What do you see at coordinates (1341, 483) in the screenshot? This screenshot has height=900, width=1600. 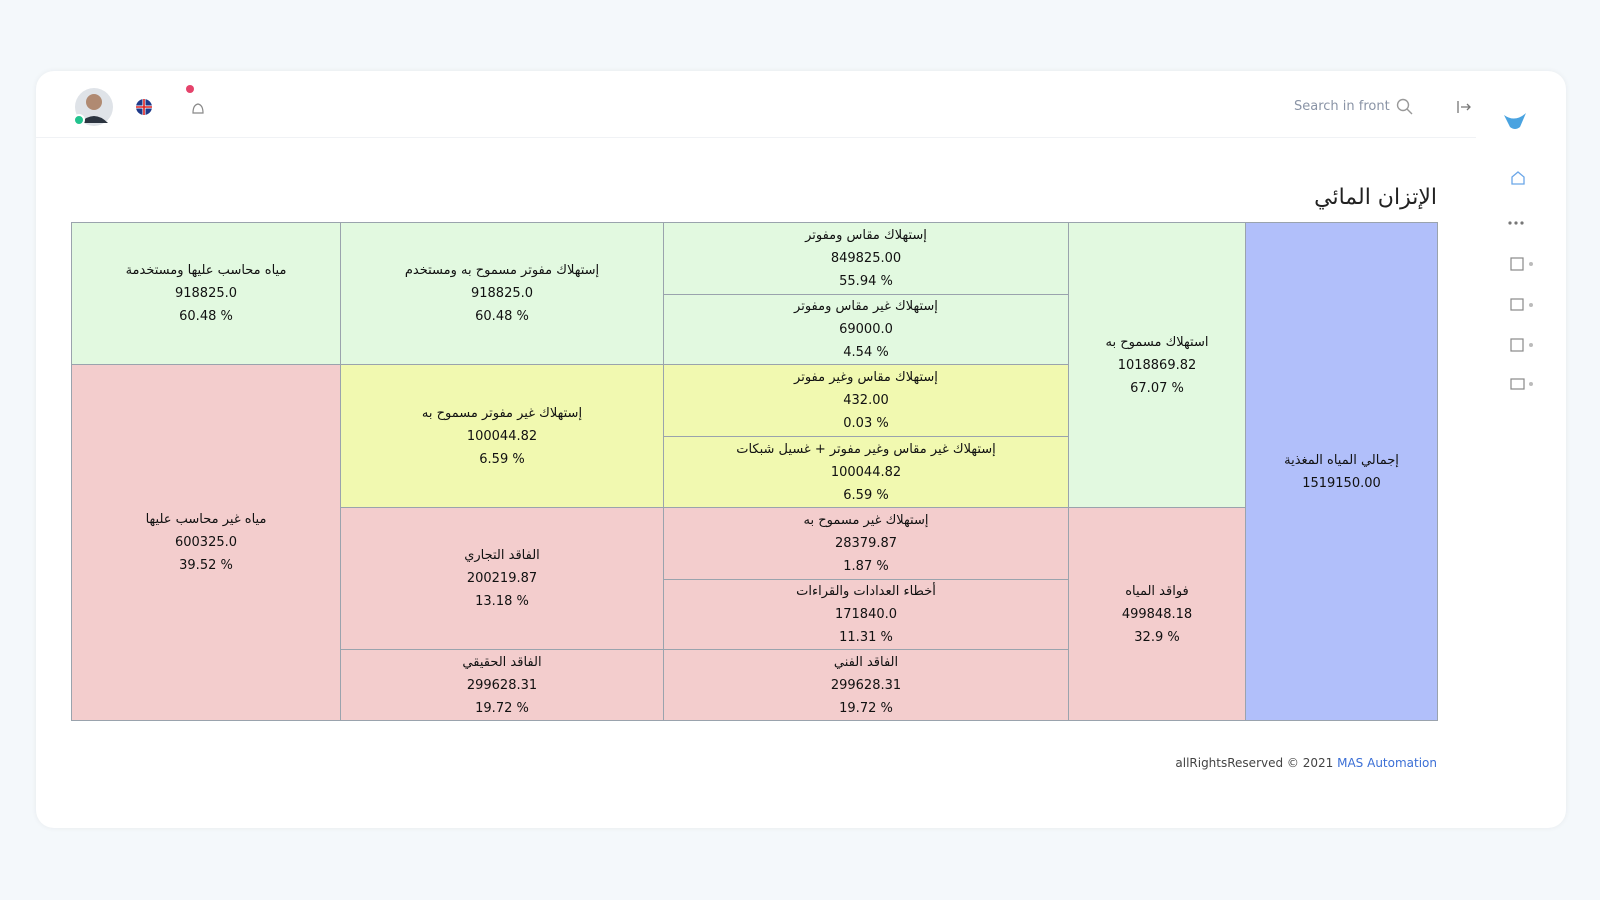 I see `cell-value: 1519150.00` at bounding box center [1341, 483].